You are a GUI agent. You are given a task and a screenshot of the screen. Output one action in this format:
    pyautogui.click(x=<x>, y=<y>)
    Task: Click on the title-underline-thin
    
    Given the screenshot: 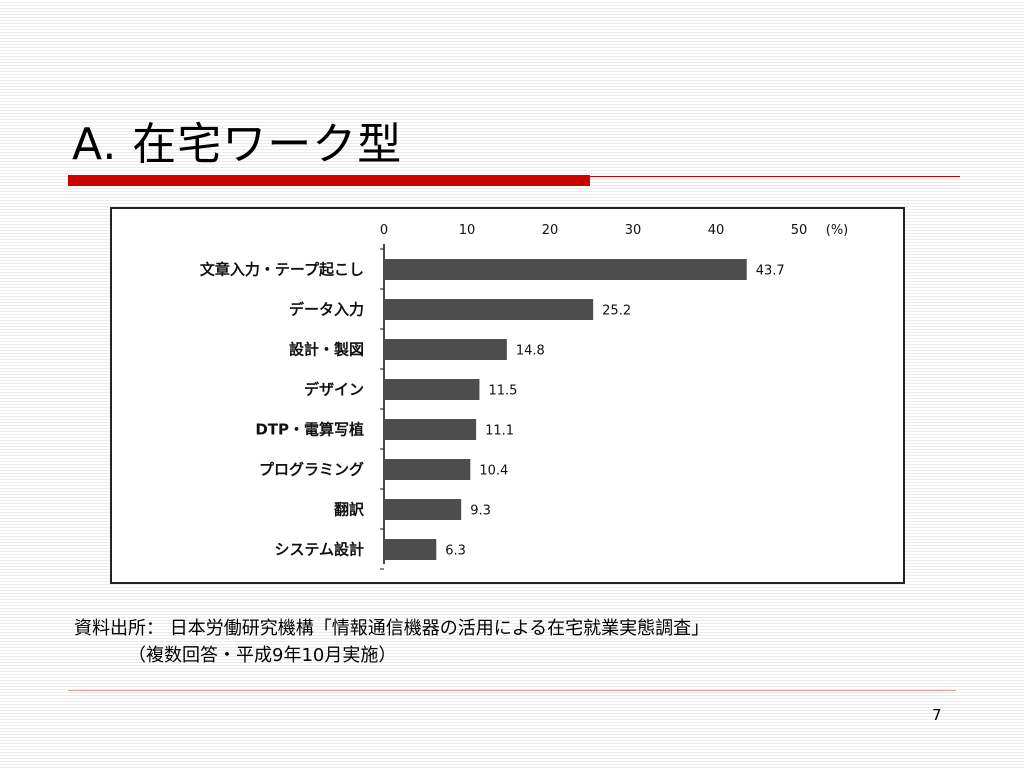 What is the action you would take?
    pyautogui.click(x=775, y=176)
    